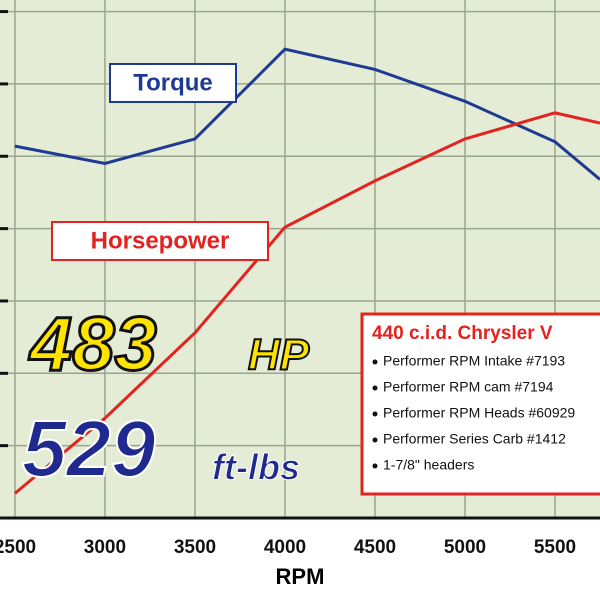  Describe the element at coordinates (18, 547) in the screenshot. I see `x-tick-label: 2500` at that location.